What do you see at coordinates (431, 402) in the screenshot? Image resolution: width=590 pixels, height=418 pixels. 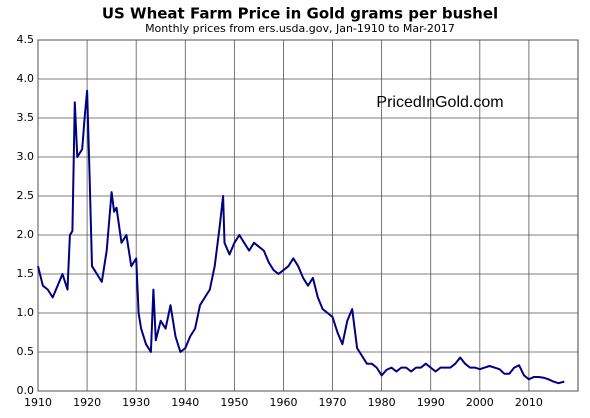 I see `x-tick-label: 1990` at bounding box center [431, 402].